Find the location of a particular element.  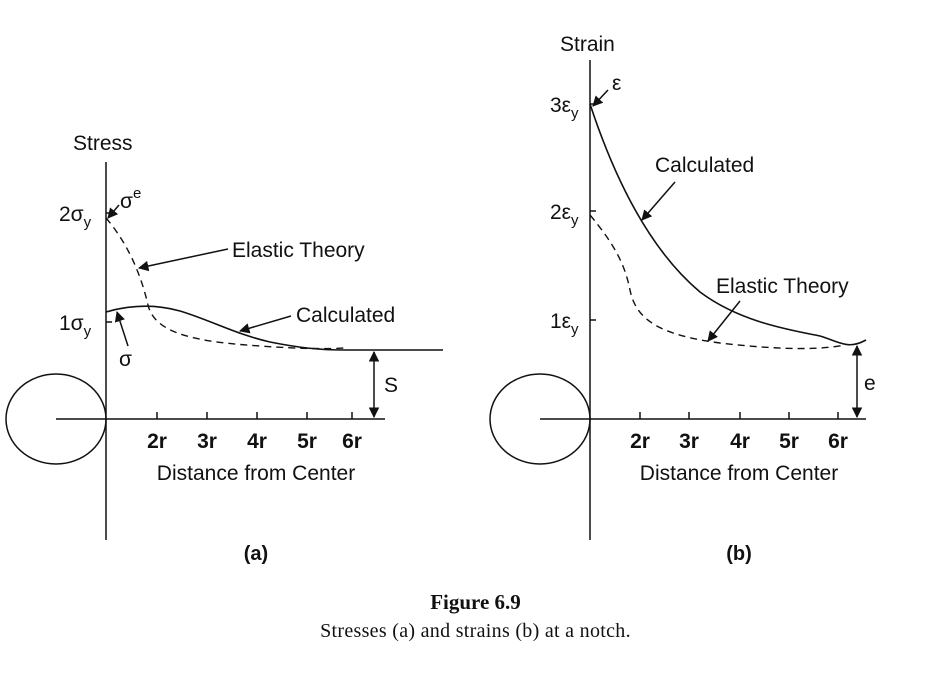

sigma-e-arrow is located at coordinates (113, 211).